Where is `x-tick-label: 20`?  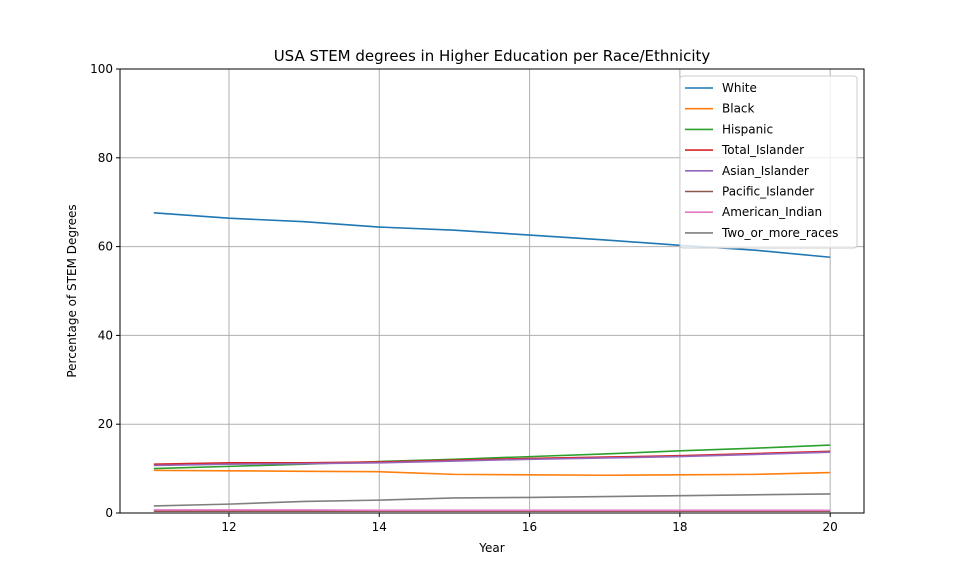 x-tick-label: 20 is located at coordinates (830, 527).